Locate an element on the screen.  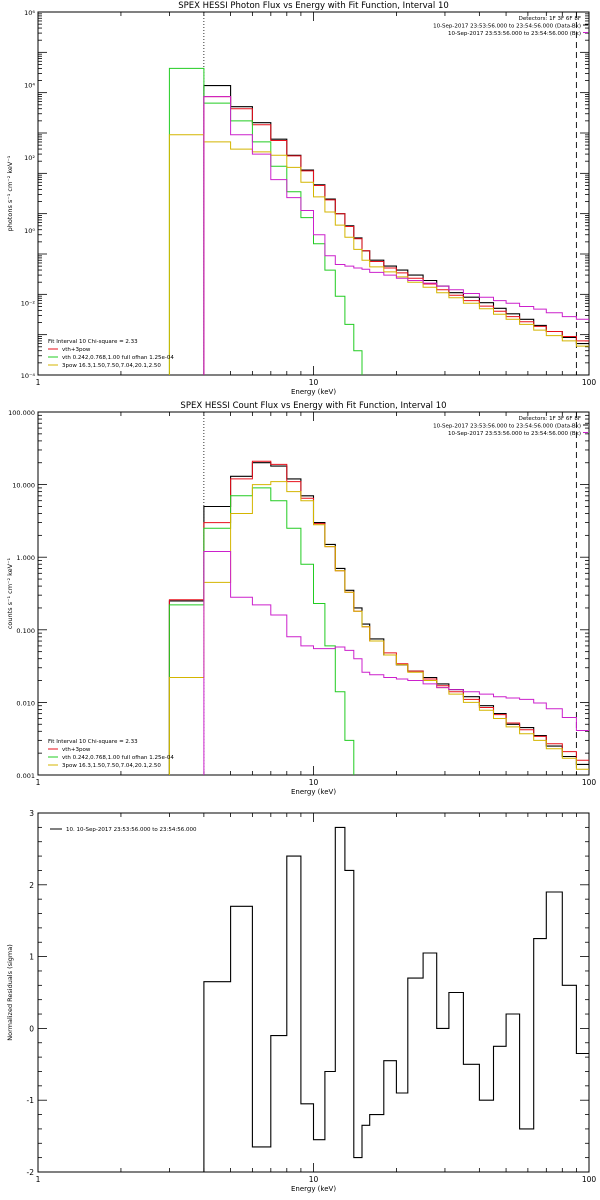
y-tick-label: 0.100 is located at coordinates (25, 631).